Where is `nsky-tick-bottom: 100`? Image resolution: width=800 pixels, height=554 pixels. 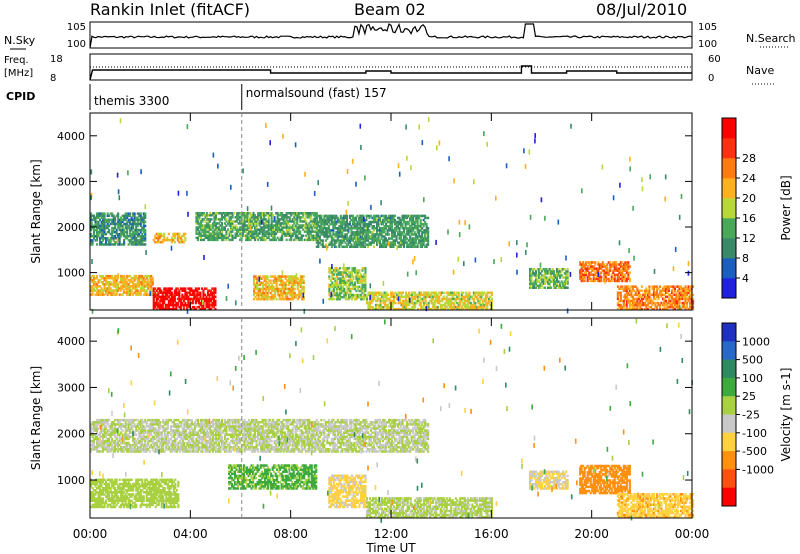
nsky-tick-bottom: 100 is located at coordinates (76, 44).